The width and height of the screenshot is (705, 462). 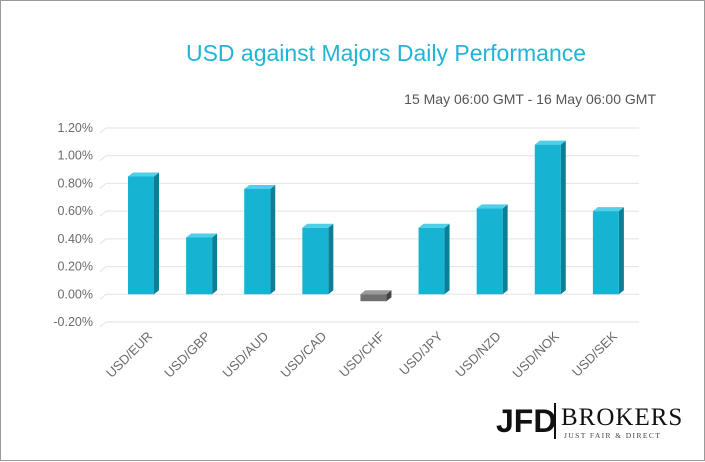 I want to click on bar-usd-nzd, so click(x=492, y=249).